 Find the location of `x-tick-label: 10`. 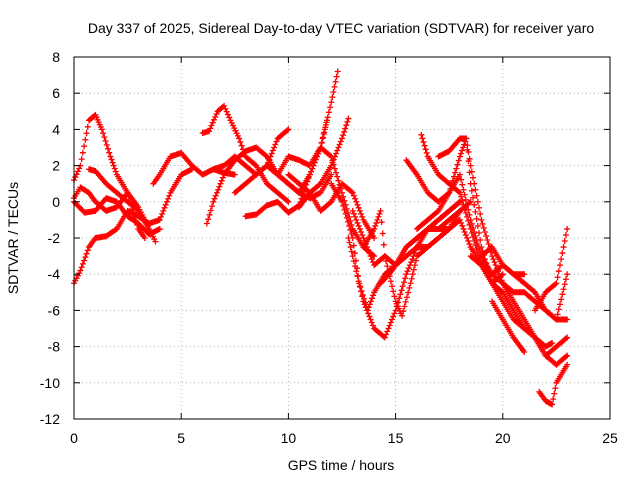

x-tick-label: 10 is located at coordinates (289, 438).